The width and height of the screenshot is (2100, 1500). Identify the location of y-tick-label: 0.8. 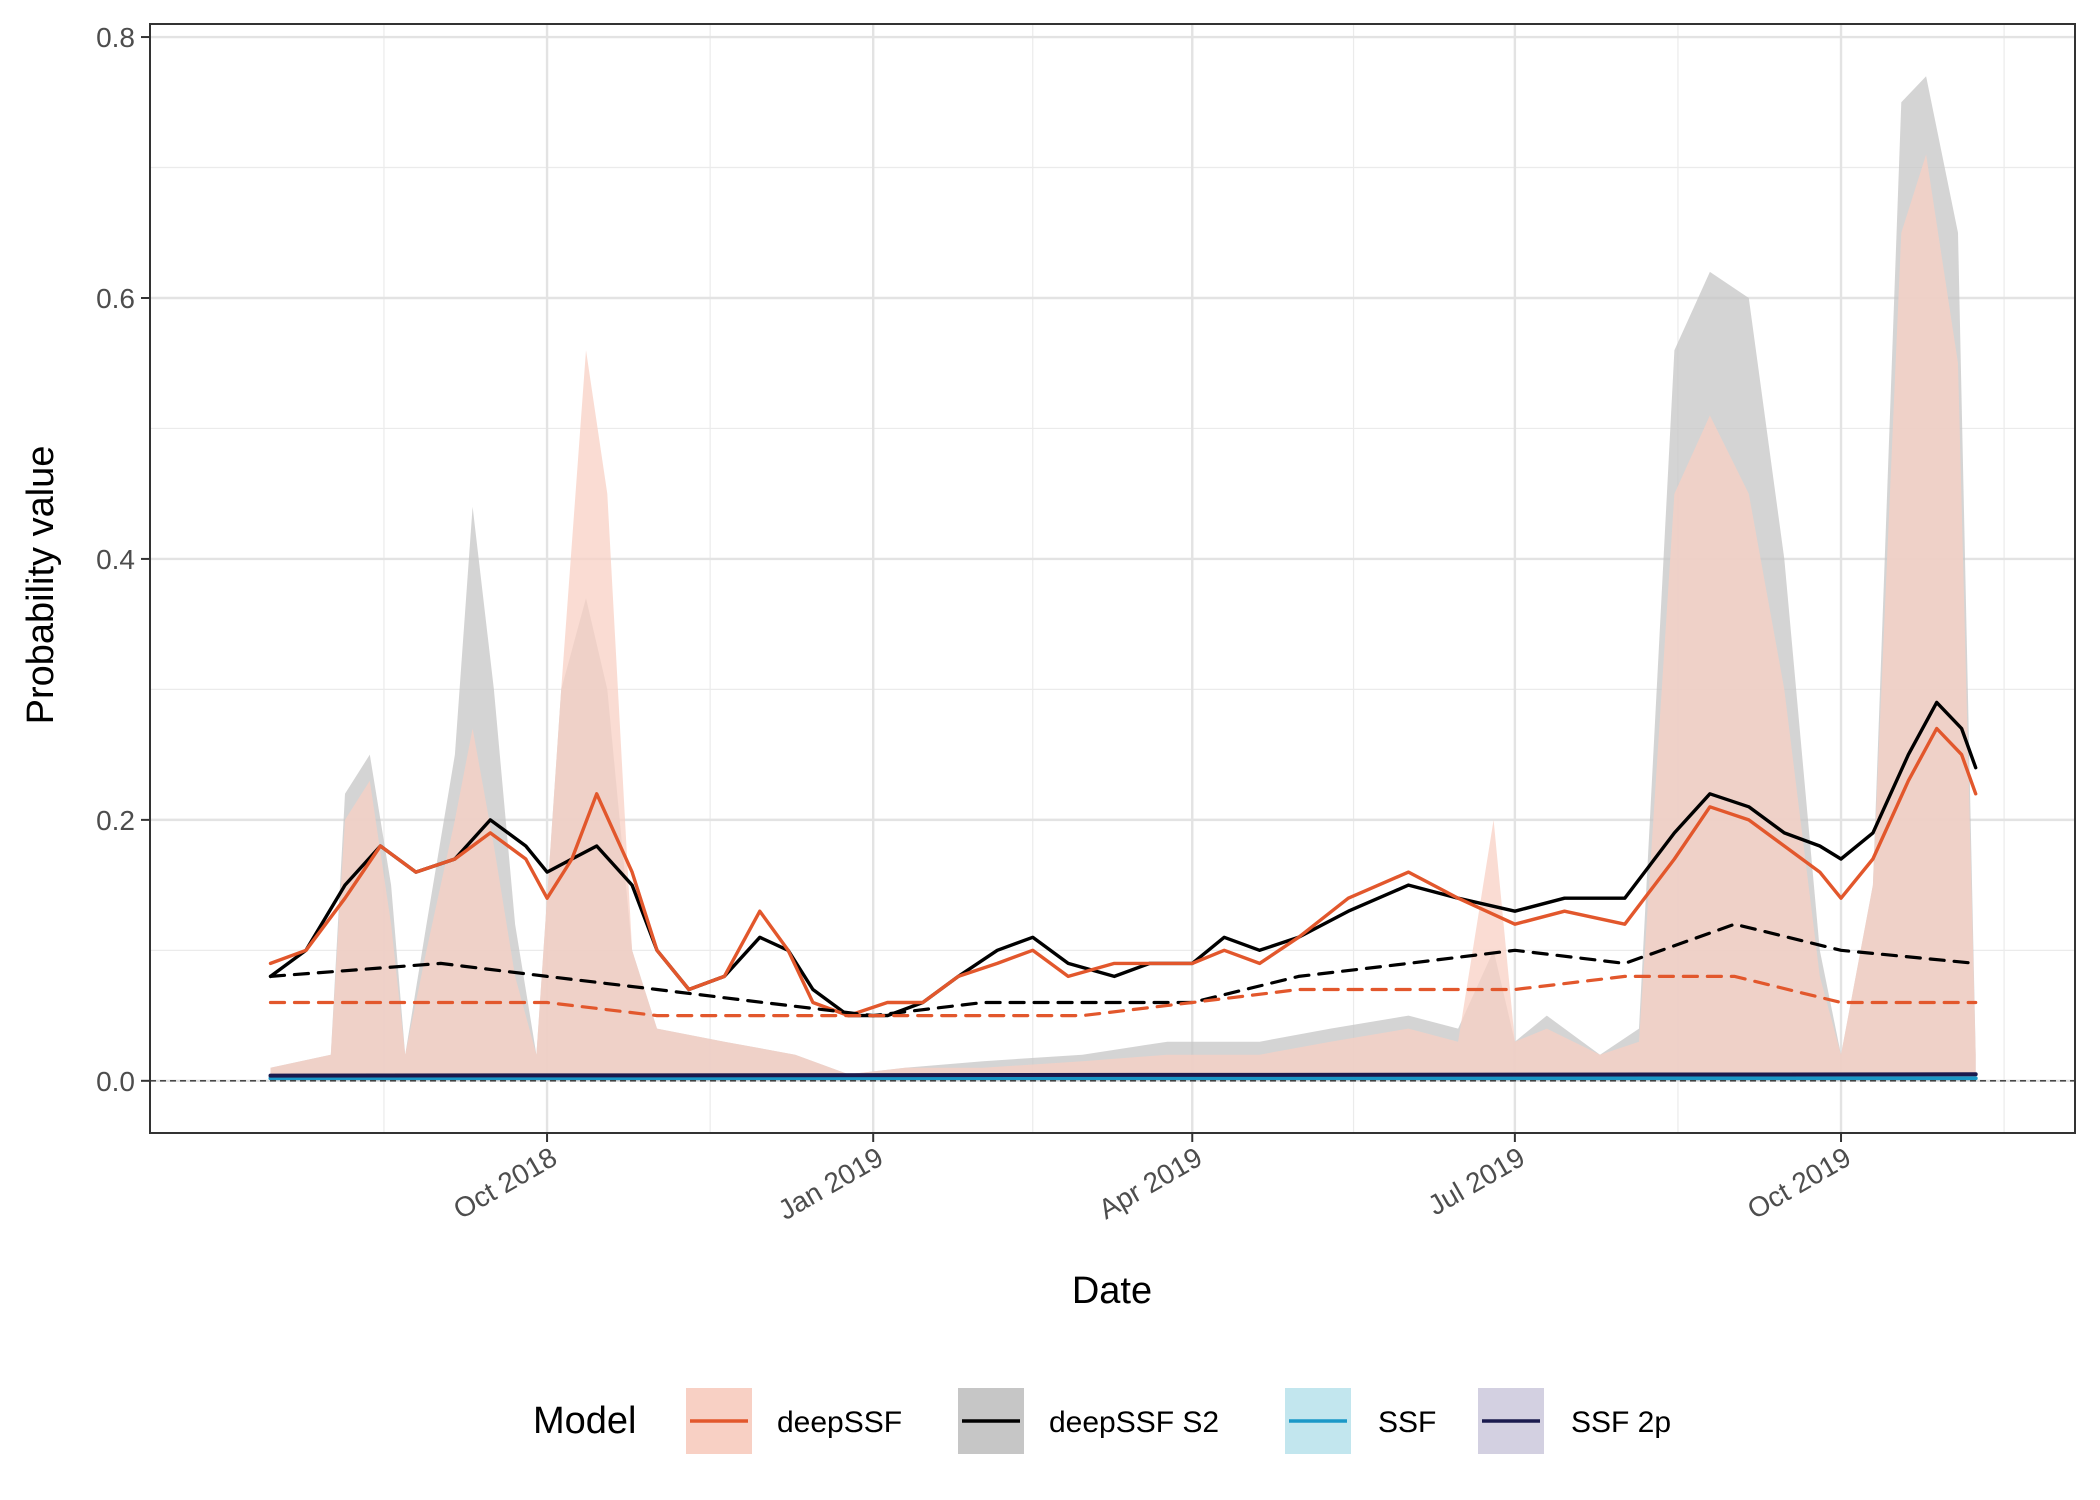
(115, 37).